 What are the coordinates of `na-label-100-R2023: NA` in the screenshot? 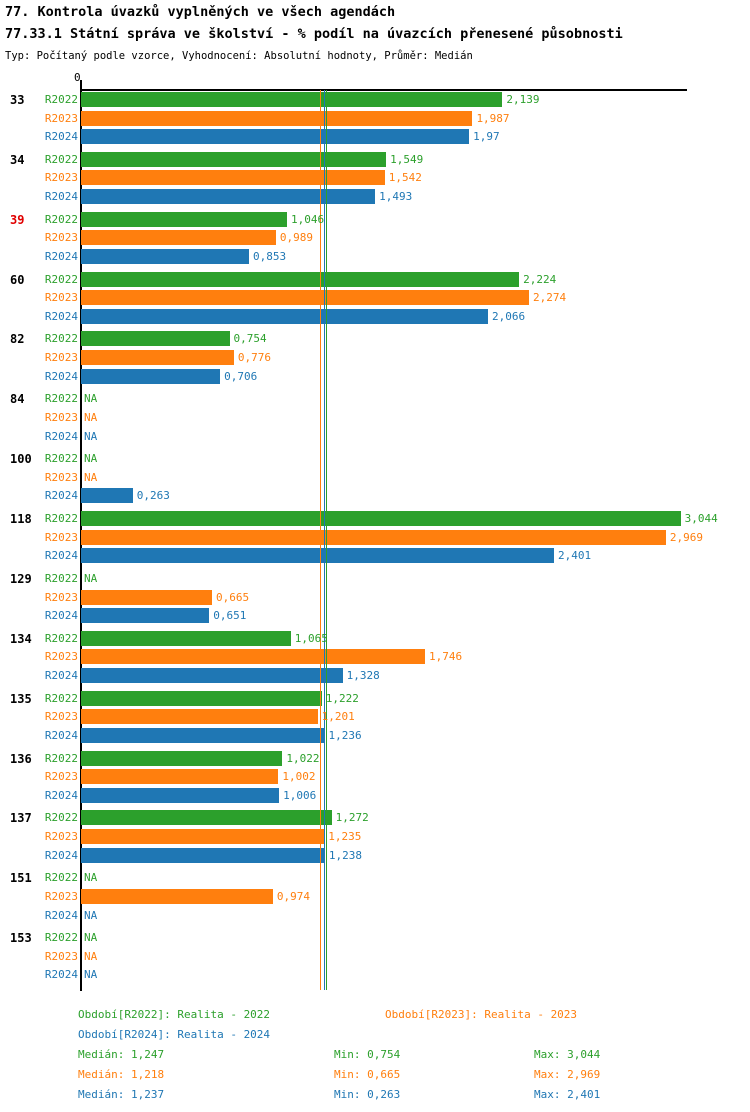 It's located at (91, 477).